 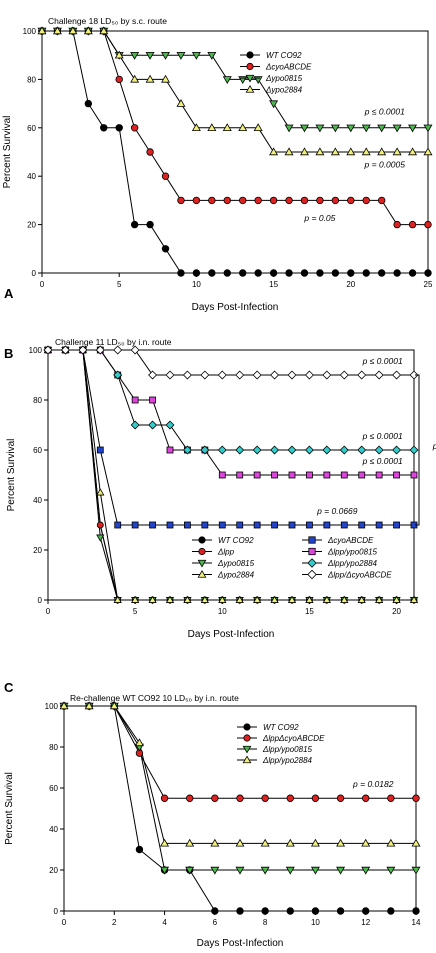 I want to click on x-tick-label: 5, so click(x=135, y=611).